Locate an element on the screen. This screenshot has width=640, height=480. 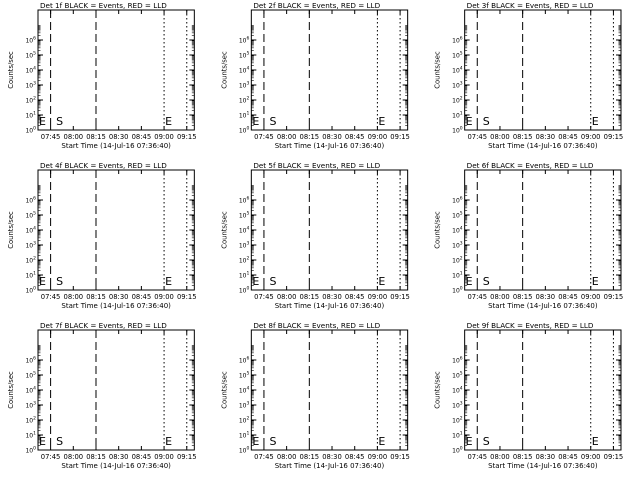
panel-title: Det 5f BLACK = Events, RED = LLD is located at coordinates (316, 165).